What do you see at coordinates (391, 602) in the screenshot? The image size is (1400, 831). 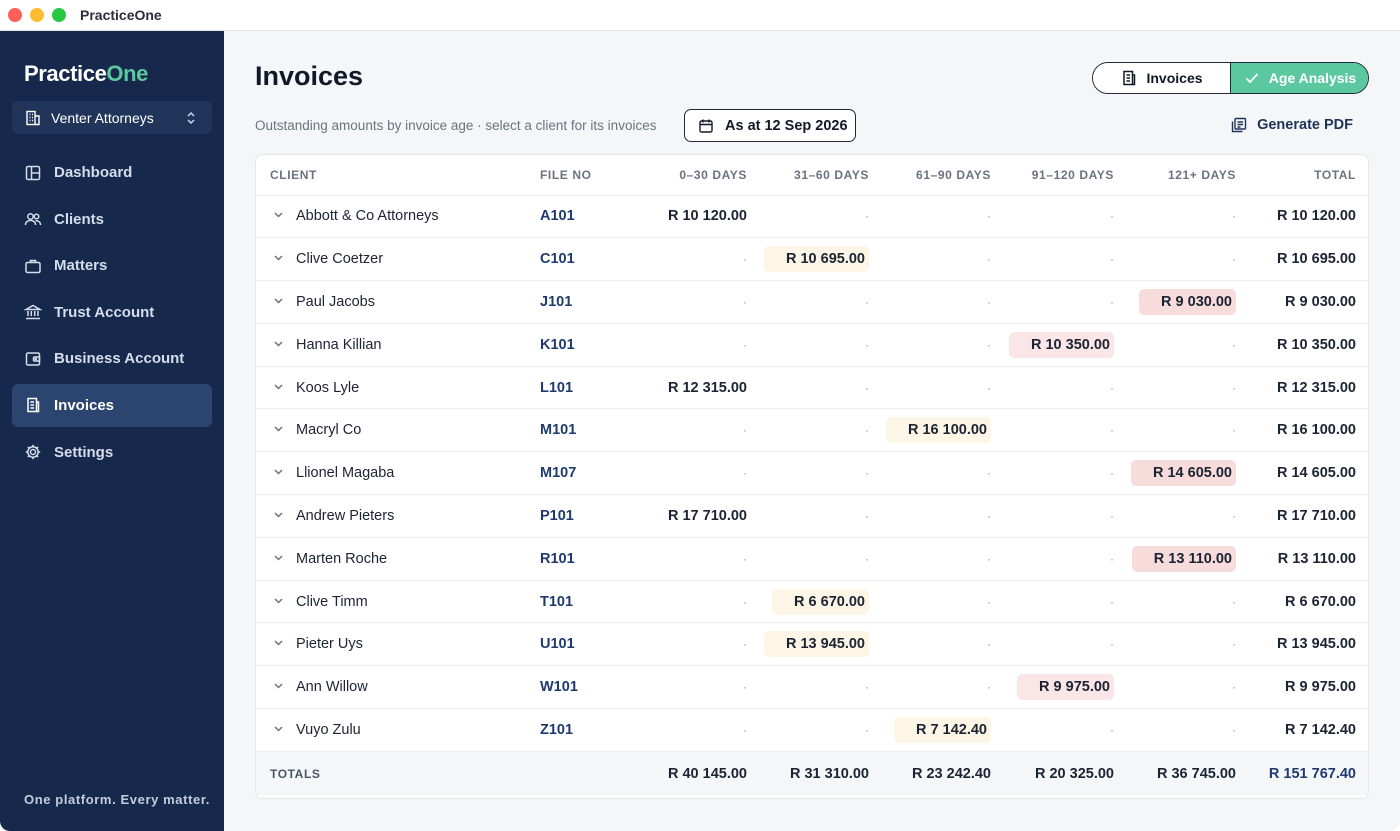 I see `client-cell: Clive Timm` at bounding box center [391, 602].